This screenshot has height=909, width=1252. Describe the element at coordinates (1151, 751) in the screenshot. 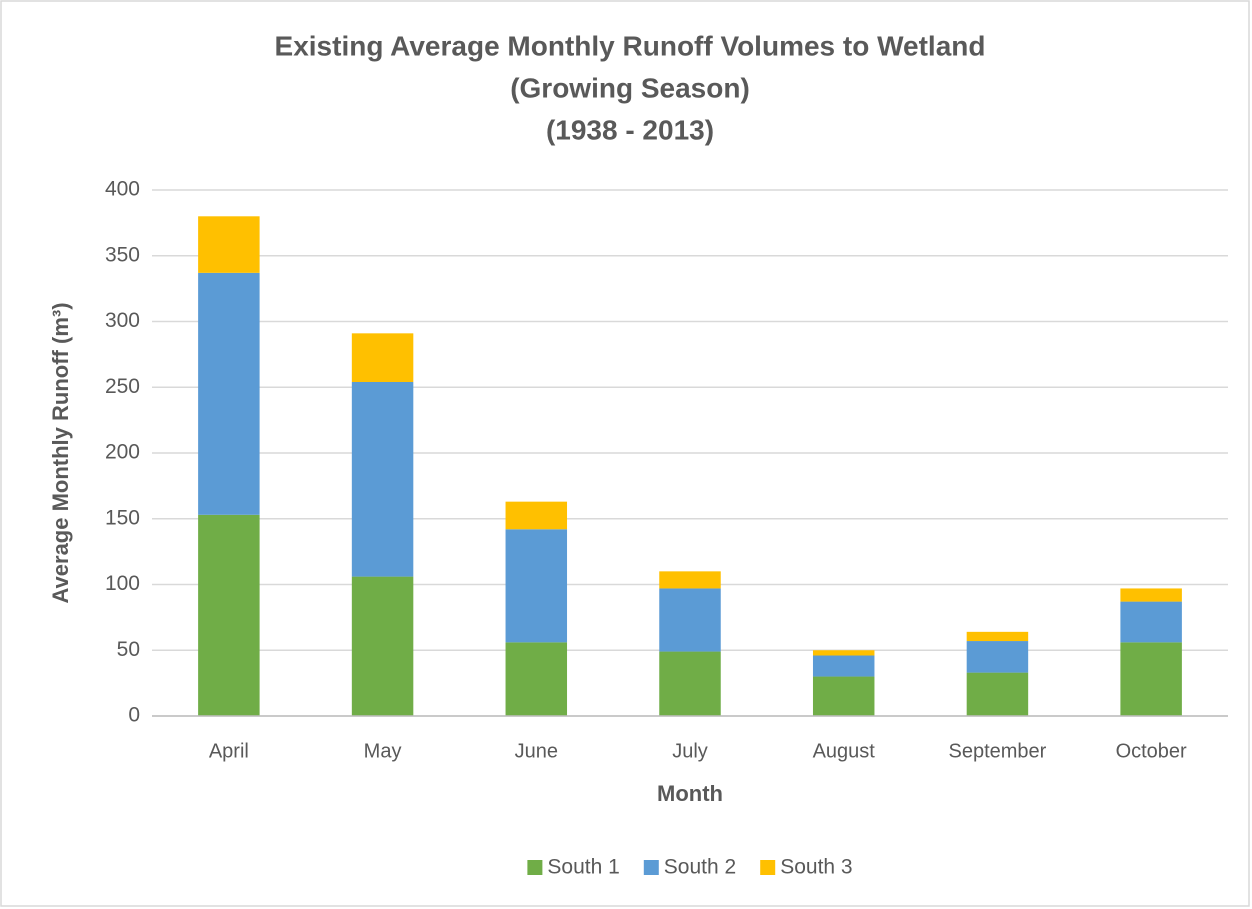

I see `x-tick-label: October` at that location.